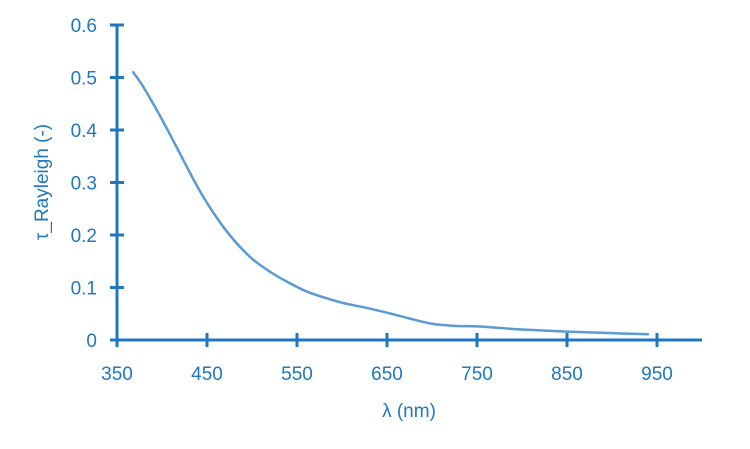 This screenshot has width=750, height=449. I want to click on y-tick-label: 0.4, so click(84, 131).